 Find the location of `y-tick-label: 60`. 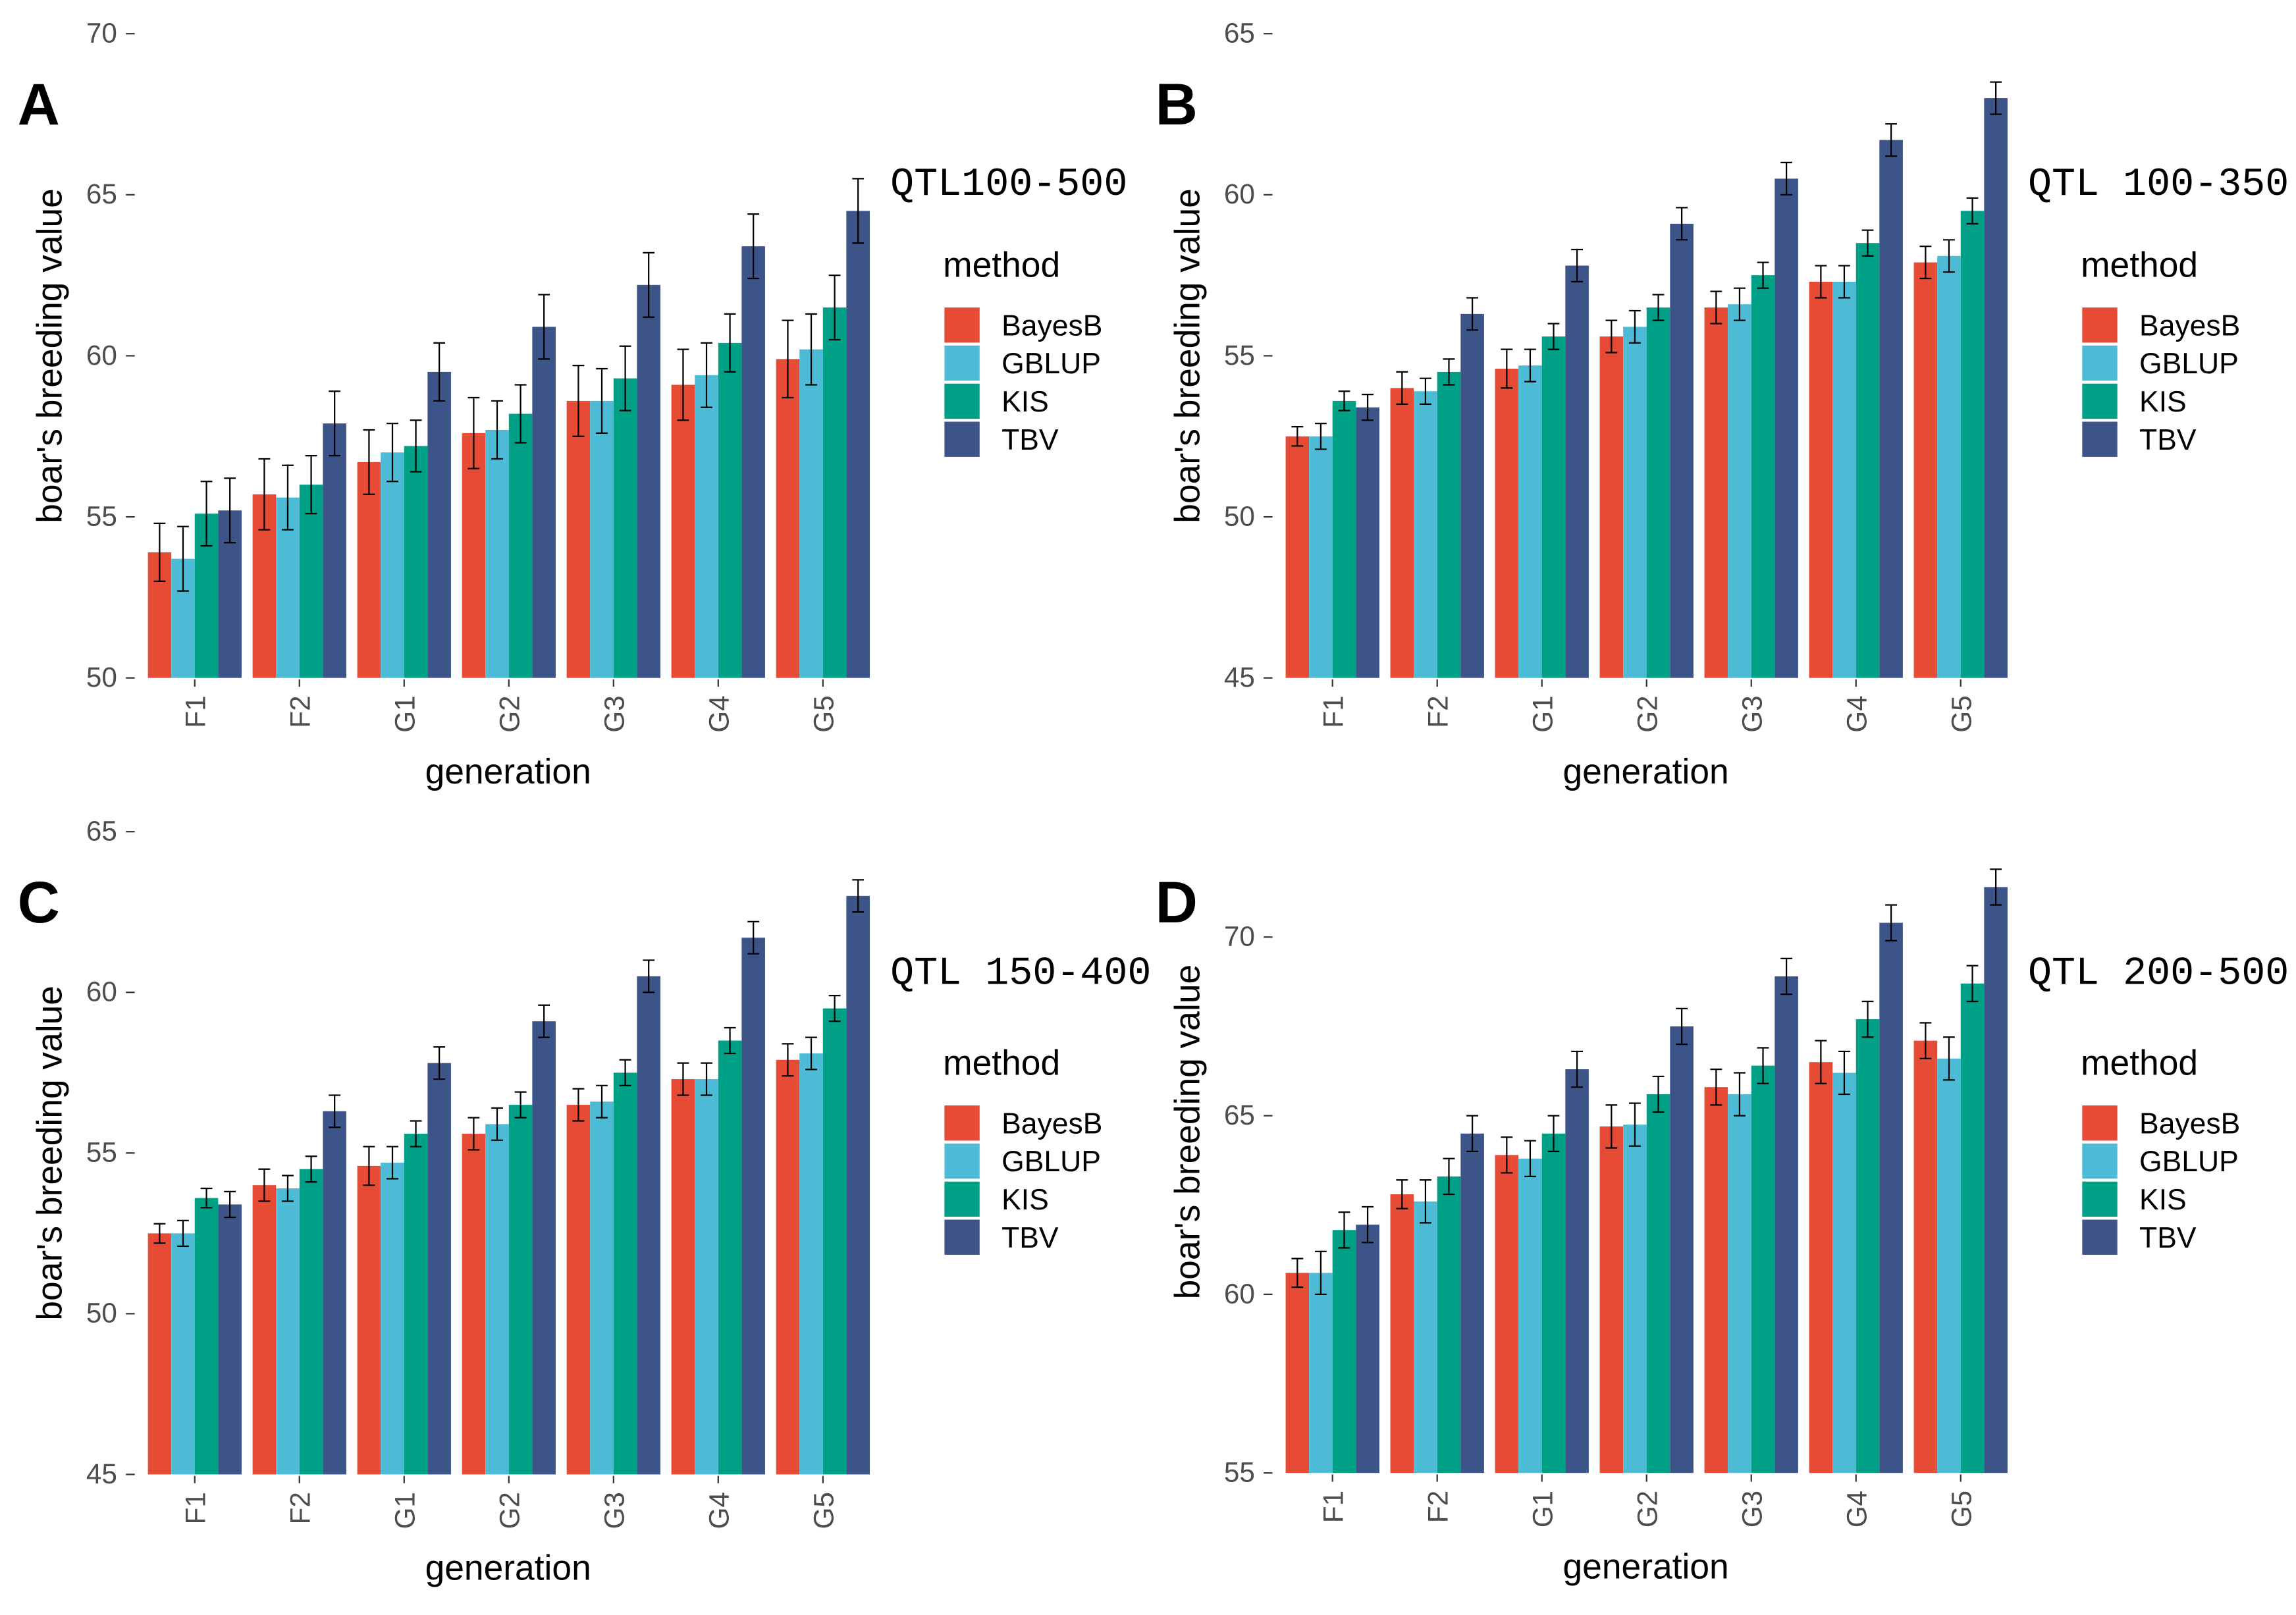

y-tick-label: 60 is located at coordinates (101, 355).